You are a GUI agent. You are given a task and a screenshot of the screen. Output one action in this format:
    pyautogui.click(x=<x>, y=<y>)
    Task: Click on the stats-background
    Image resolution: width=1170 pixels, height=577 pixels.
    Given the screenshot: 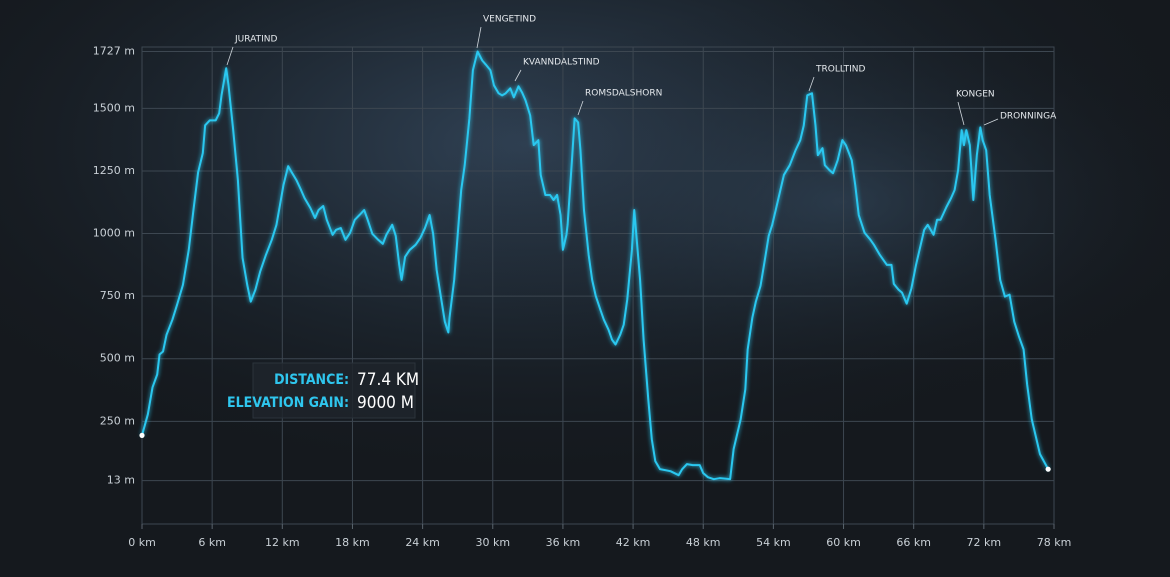 What is the action you would take?
    pyautogui.click(x=334, y=390)
    